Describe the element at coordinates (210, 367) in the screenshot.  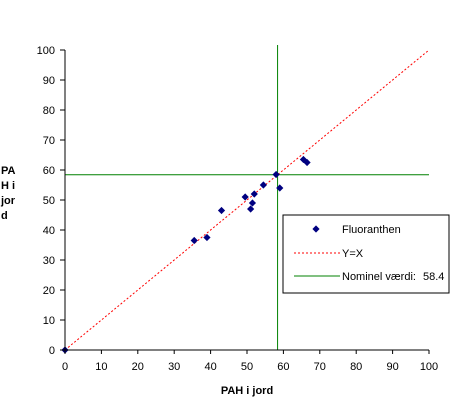
I see `x-tick-label: 40` at that location.